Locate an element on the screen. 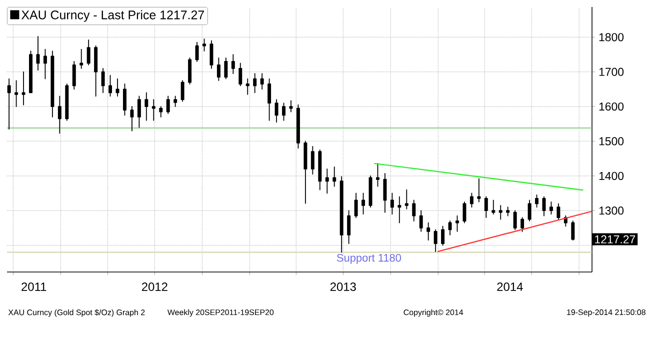  x-tick-label: 2011 is located at coordinates (34, 286).